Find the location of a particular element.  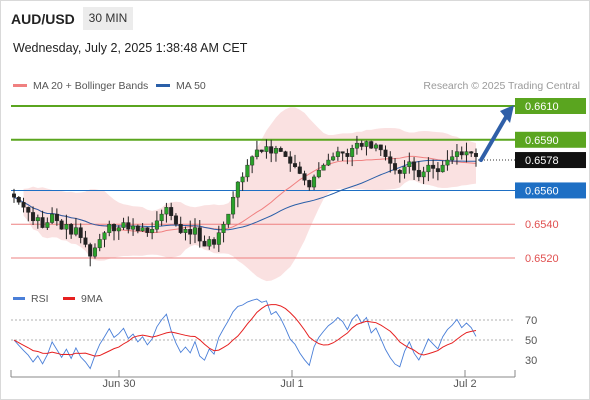

rsi-level-label-50: 50 is located at coordinates (531, 341).